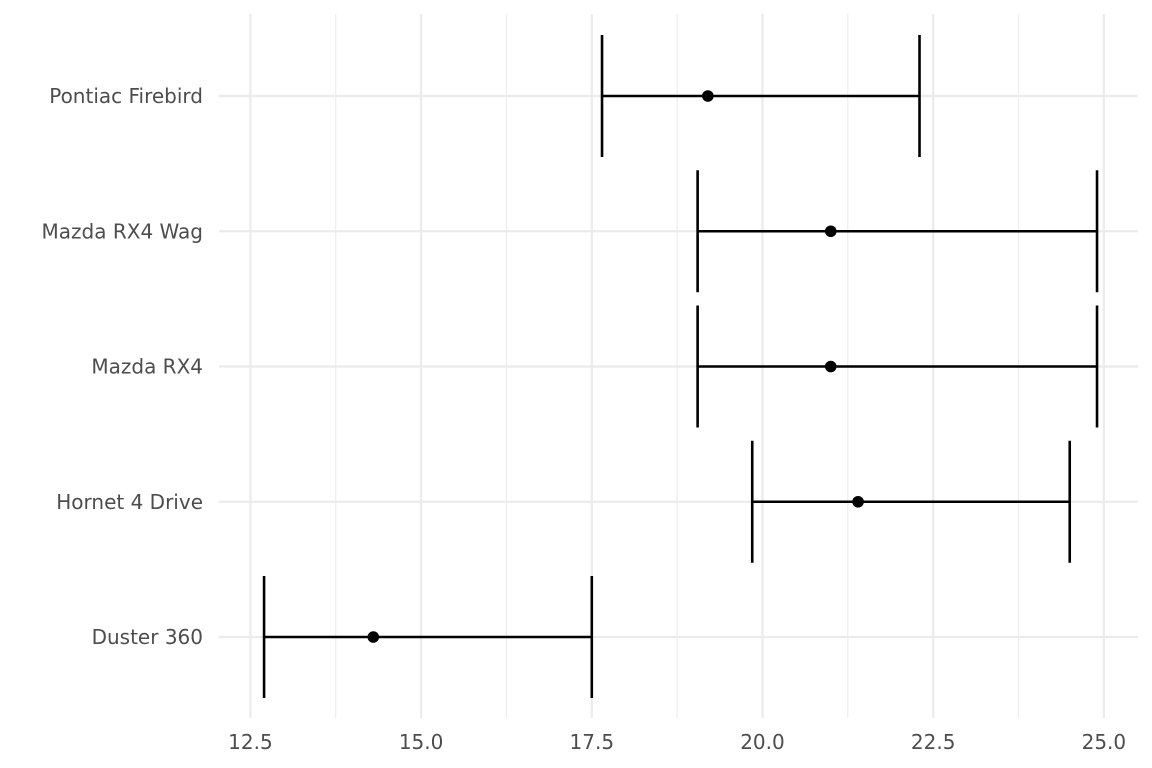 This screenshot has height=768, width=1152. Describe the element at coordinates (129, 502) in the screenshot. I see `y-tick-label: Hornet 4 Drive` at that location.